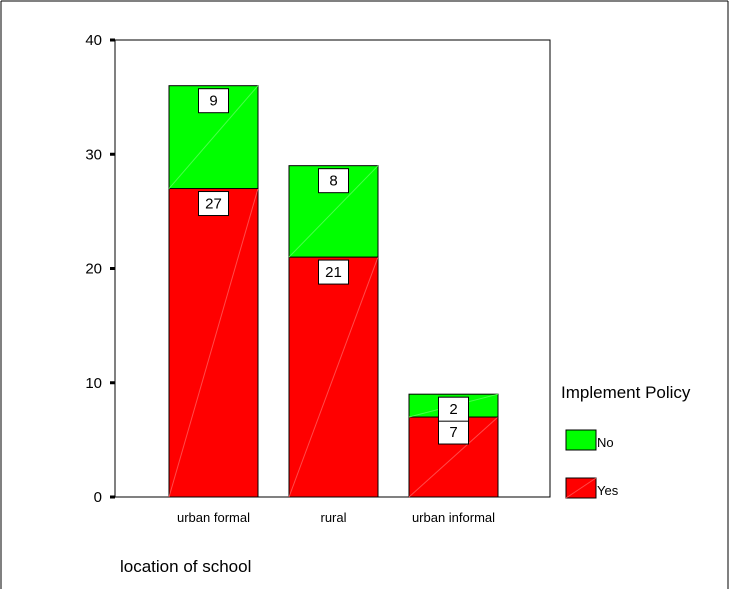 The image size is (729, 594). Describe the element at coordinates (98, 497) in the screenshot. I see `y-tick-label: 0` at that location.